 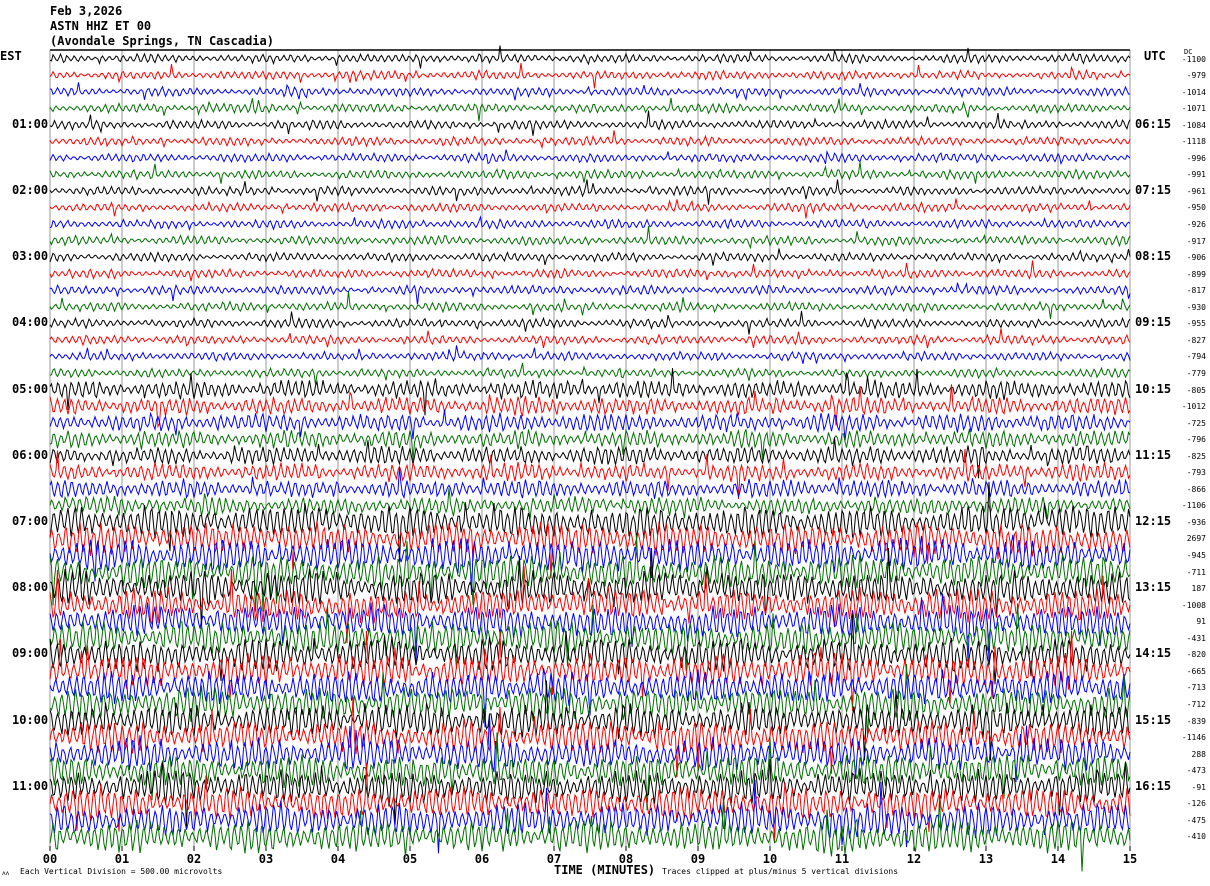 I want to click on est-hour-label: 09:00, so click(x=30, y=653).